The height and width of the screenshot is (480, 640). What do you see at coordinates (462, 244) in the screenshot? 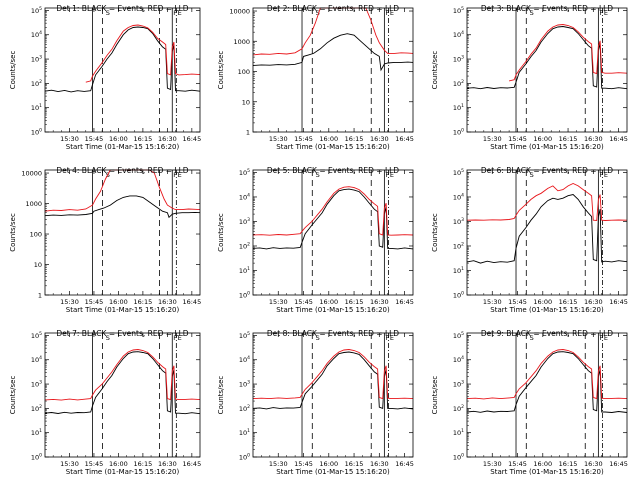
I see `panel-6-ytick-exp-2: 2` at bounding box center [462, 244].